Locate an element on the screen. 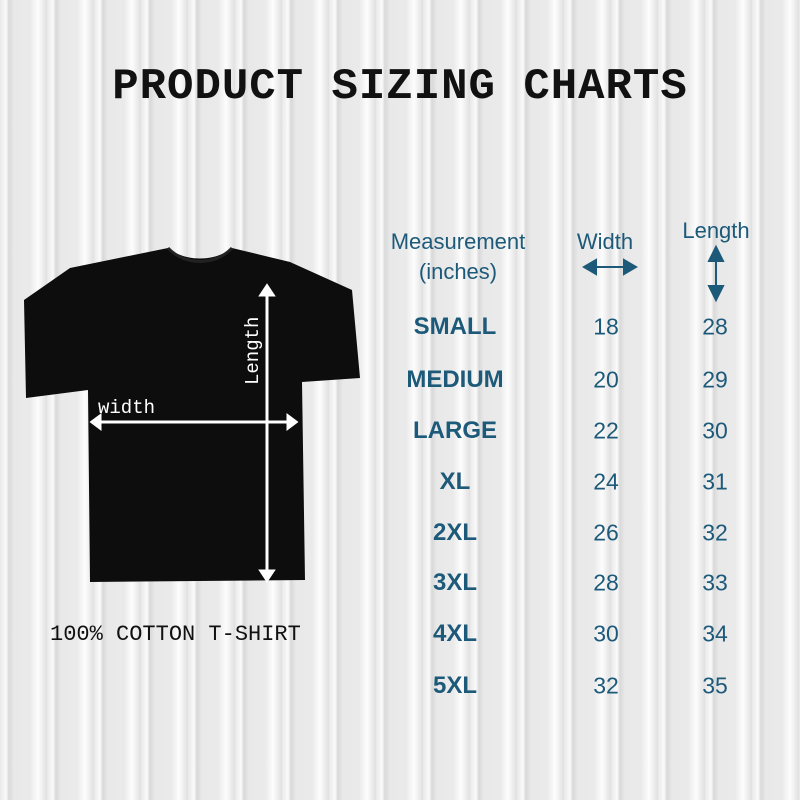  measurement-header: Measurement (inches) is located at coordinates (458, 257).